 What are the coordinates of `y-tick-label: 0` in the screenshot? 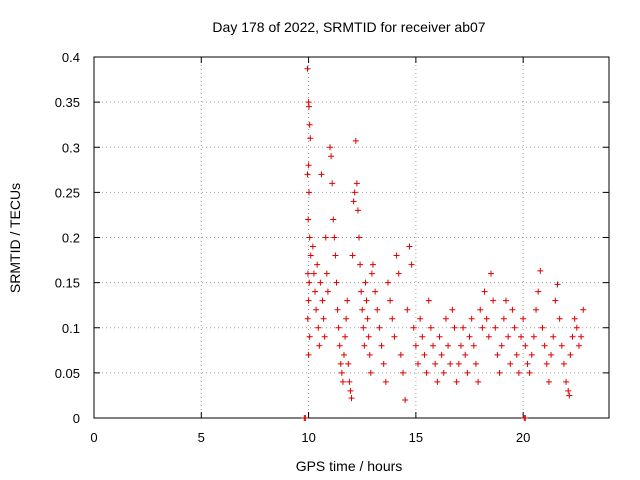 It's located at (76, 418).